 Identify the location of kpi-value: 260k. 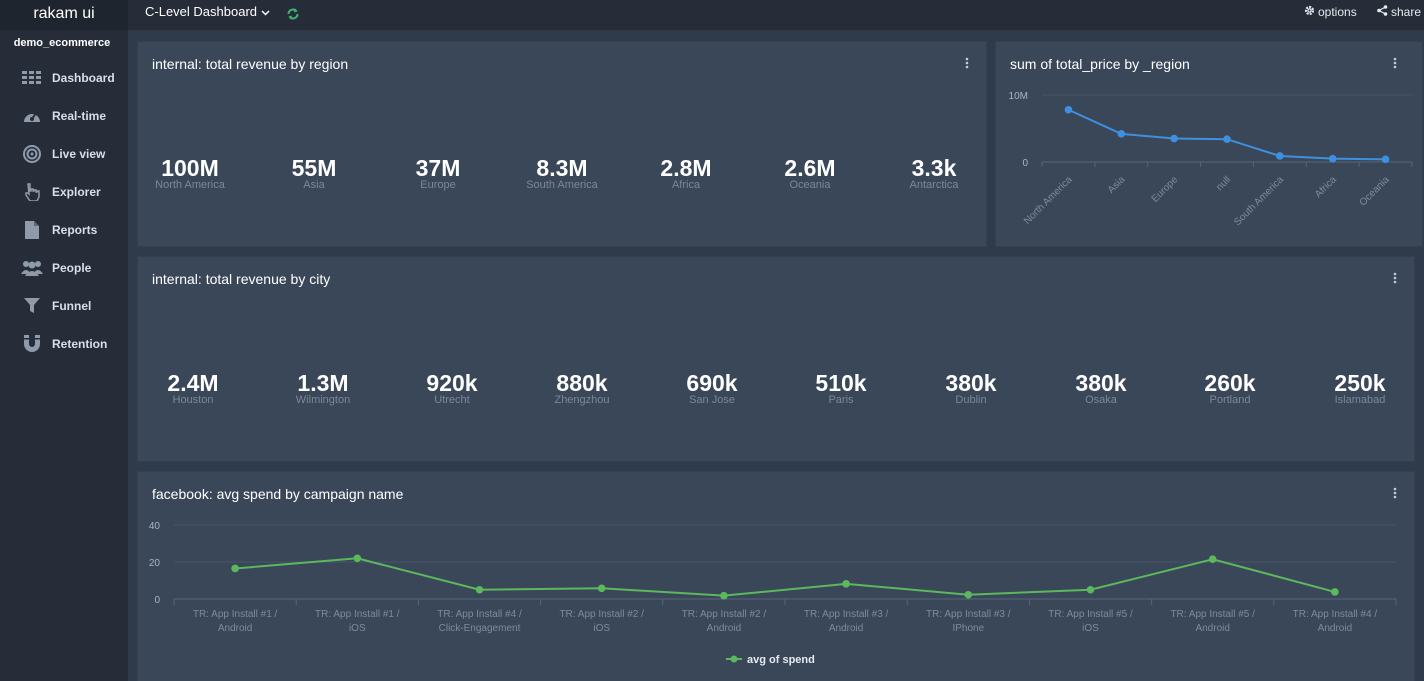
(1230, 383).